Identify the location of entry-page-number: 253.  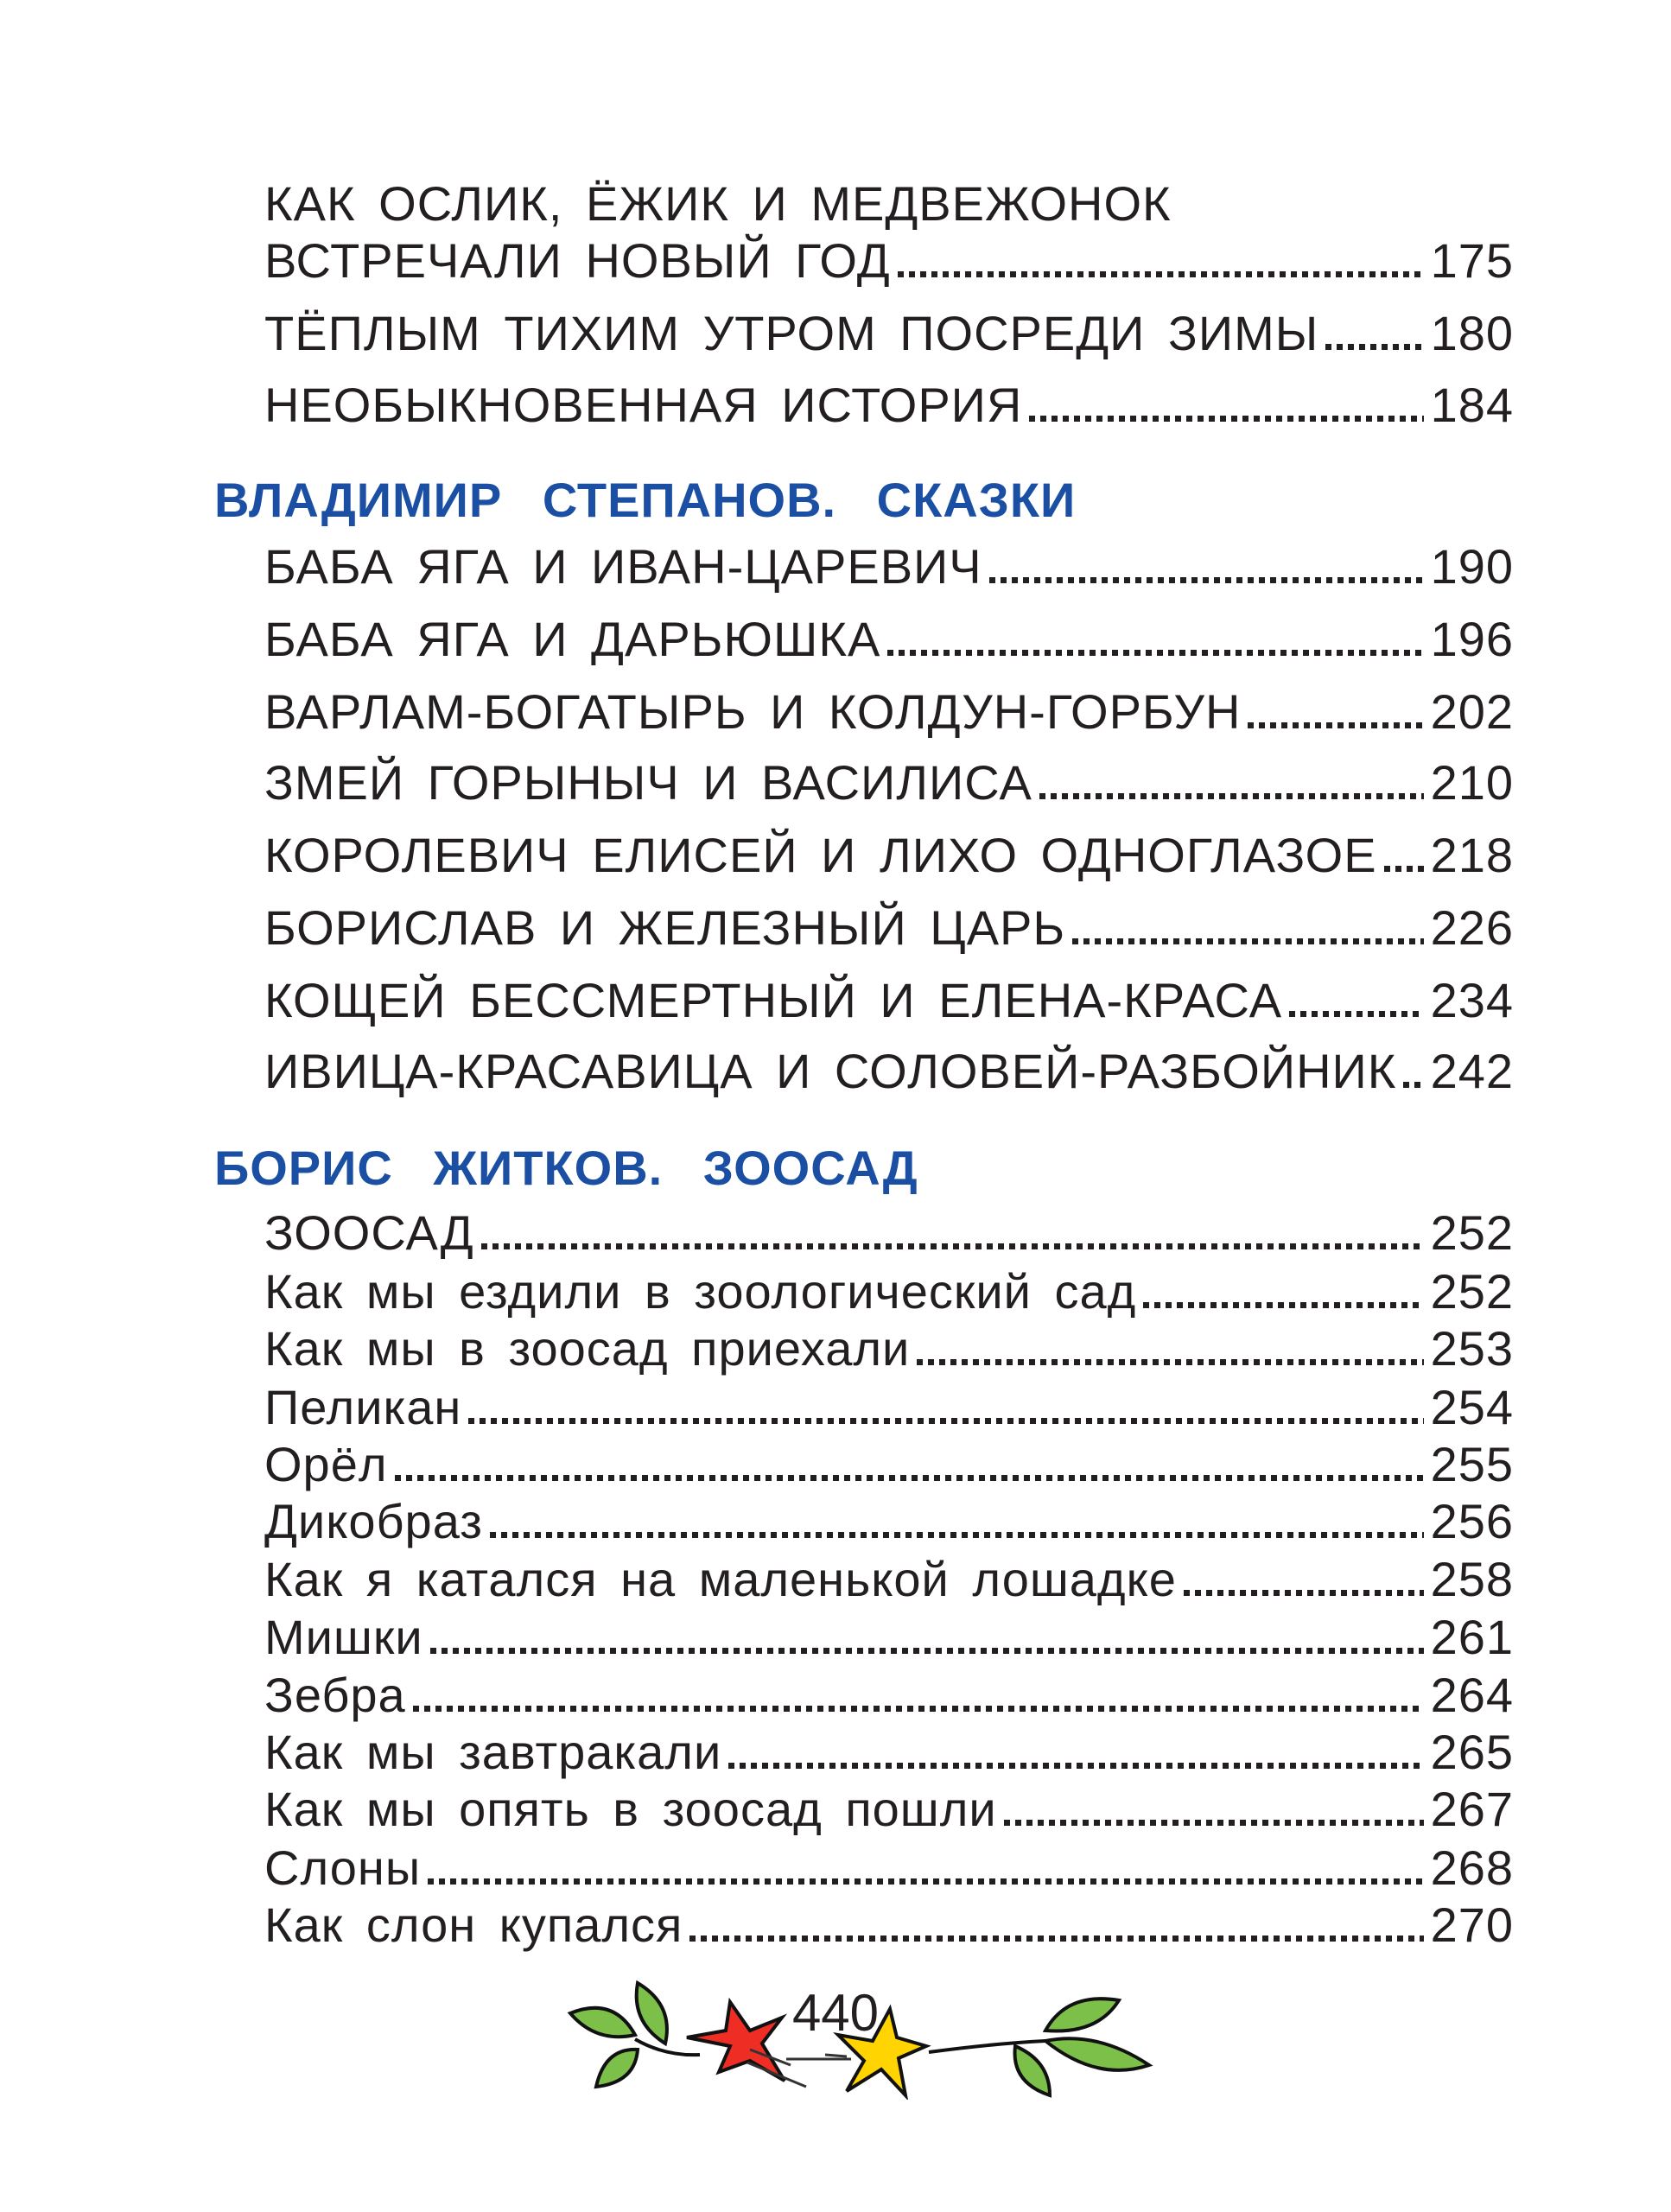
(1472, 1348).